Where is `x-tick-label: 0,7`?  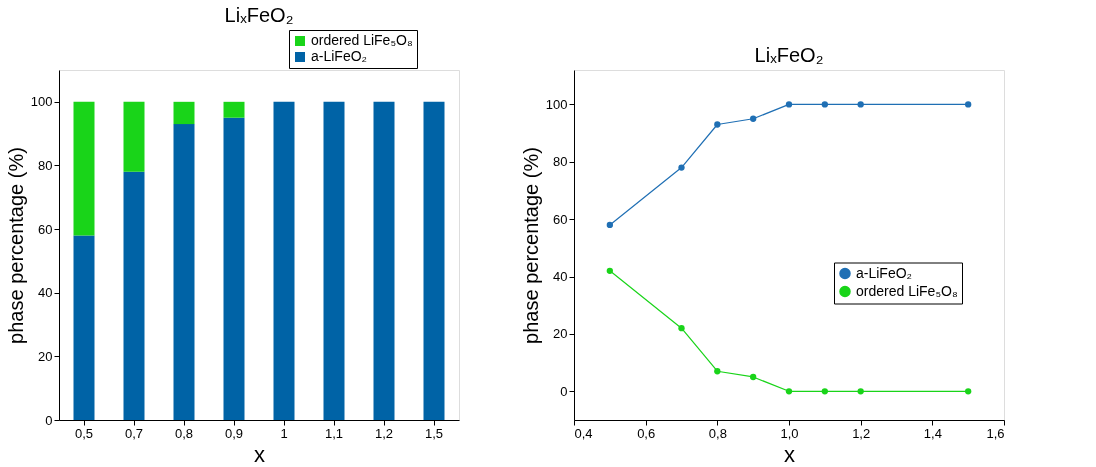 x-tick-label: 0,7 is located at coordinates (134, 433).